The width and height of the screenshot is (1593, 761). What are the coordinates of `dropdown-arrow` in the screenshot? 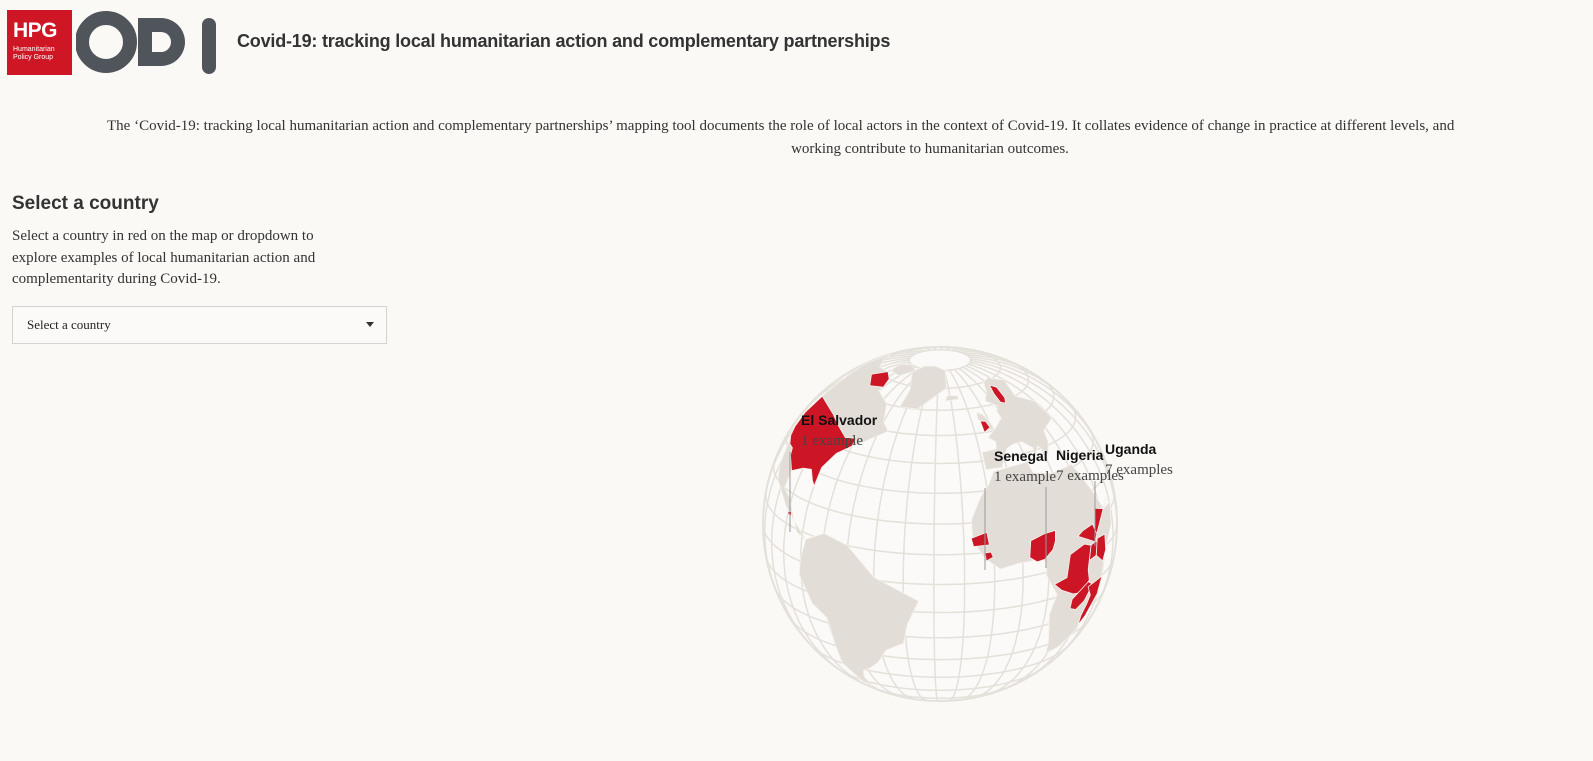 It's located at (370, 324).